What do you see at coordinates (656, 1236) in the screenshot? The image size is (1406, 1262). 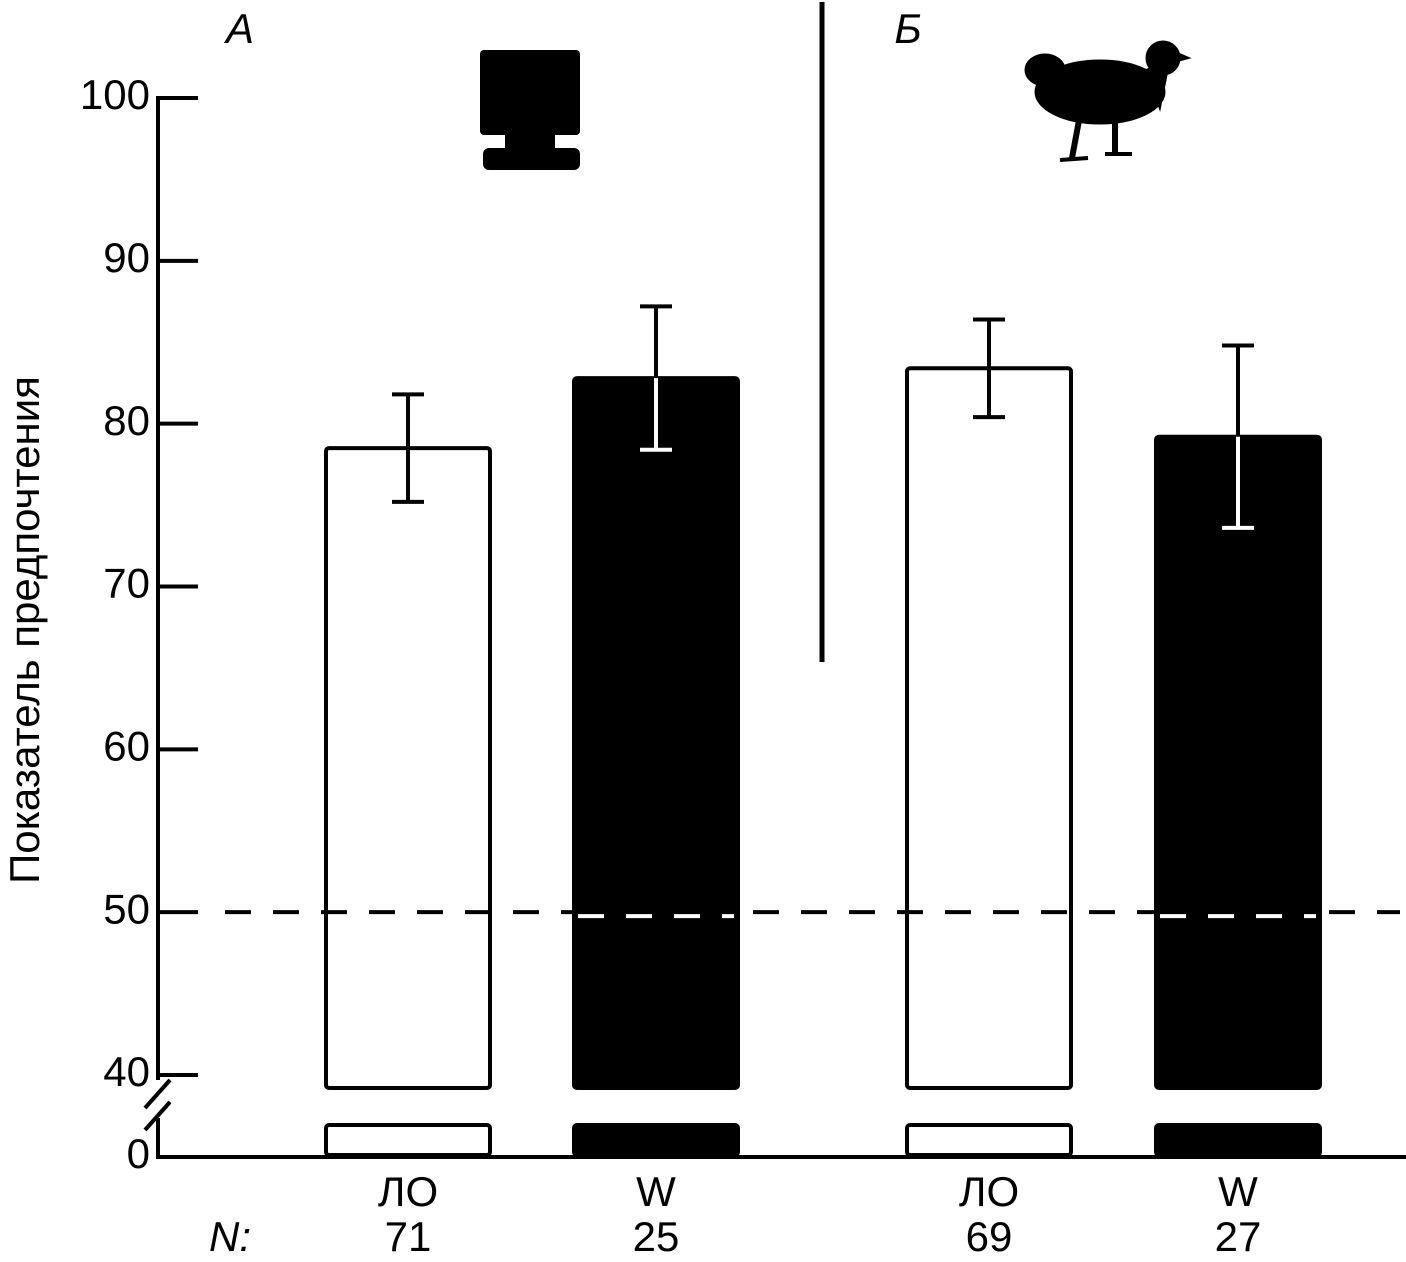 I see `n-value: 25` at bounding box center [656, 1236].